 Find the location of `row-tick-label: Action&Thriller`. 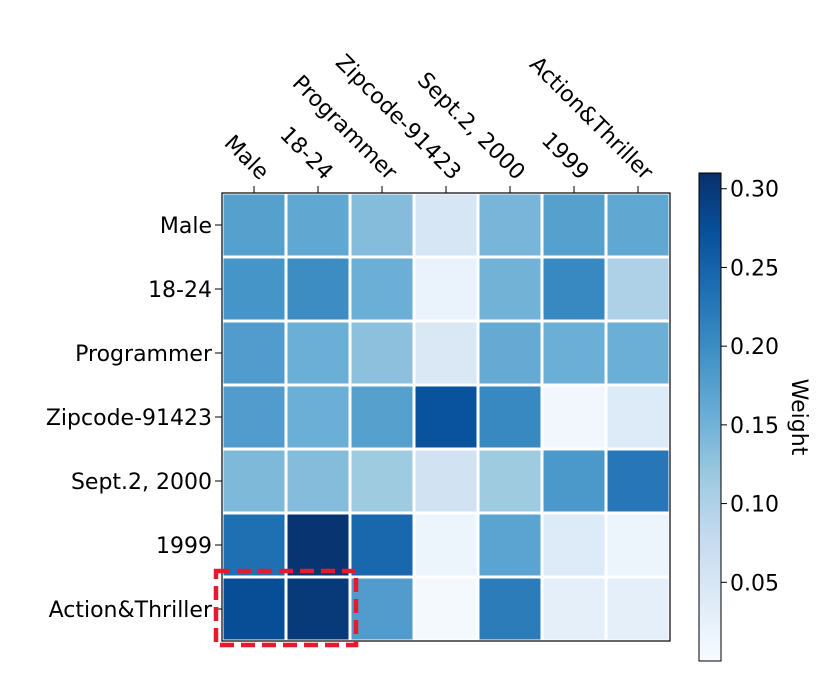

row-tick-label: Action&Thriller is located at coordinates (131, 610).